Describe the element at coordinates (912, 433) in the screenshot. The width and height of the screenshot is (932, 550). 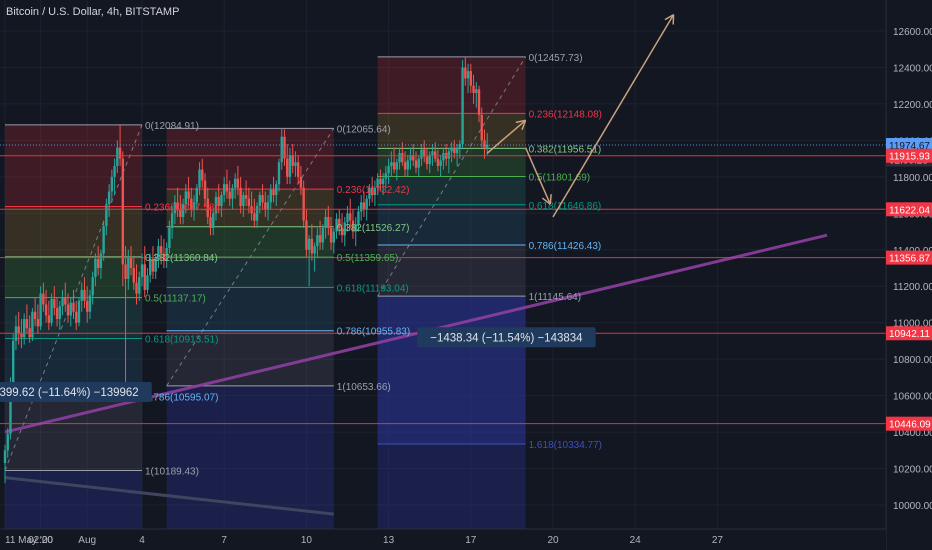
I see `price-tick-label: 10400.00` at that location.